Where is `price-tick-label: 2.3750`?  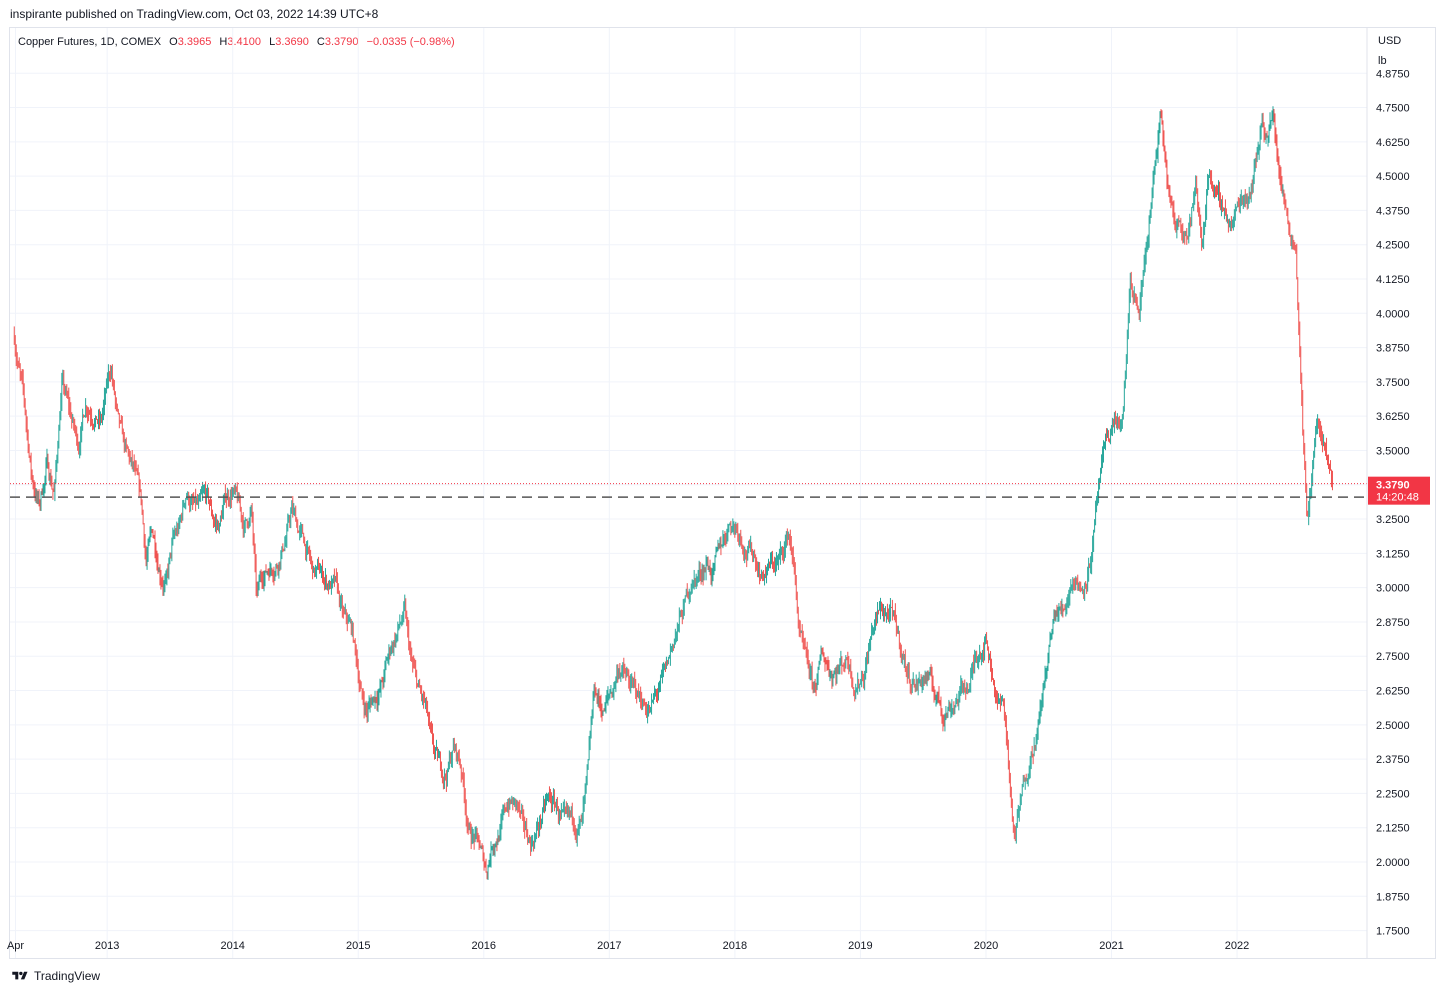
price-tick-label: 2.3750 is located at coordinates (1393, 760).